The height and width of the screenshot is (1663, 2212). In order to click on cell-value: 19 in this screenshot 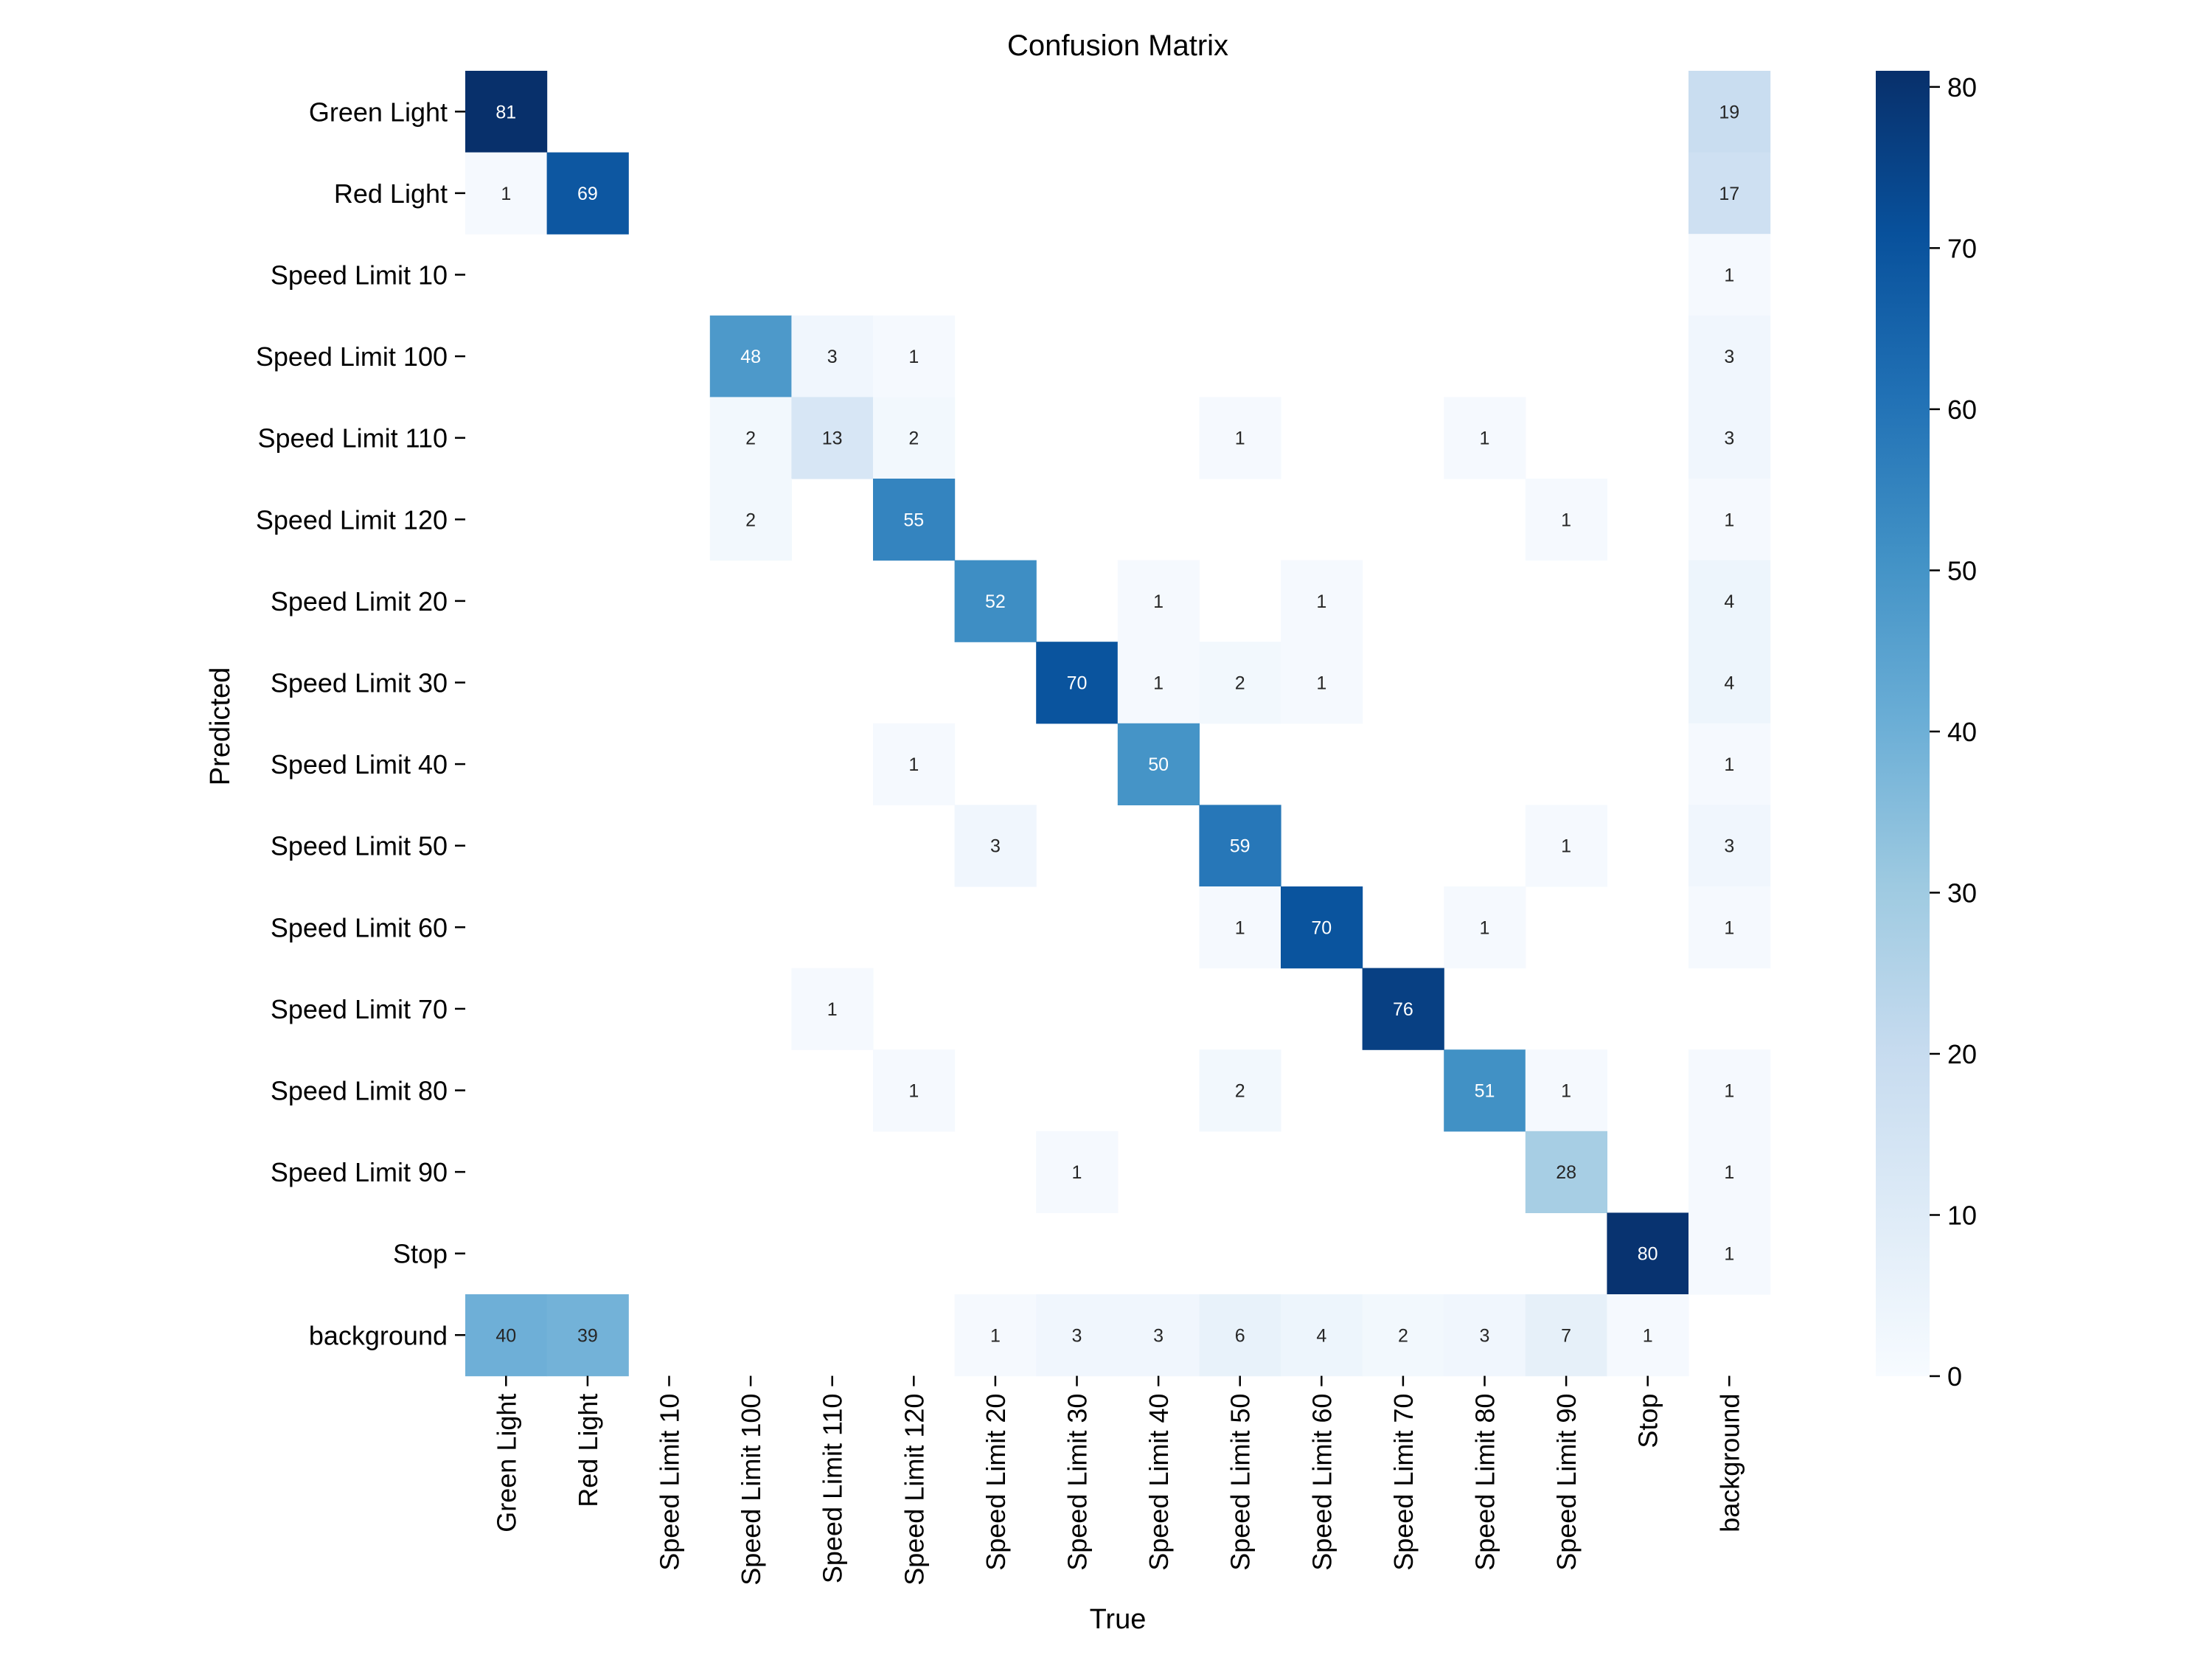, I will do `click(1729, 112)`.